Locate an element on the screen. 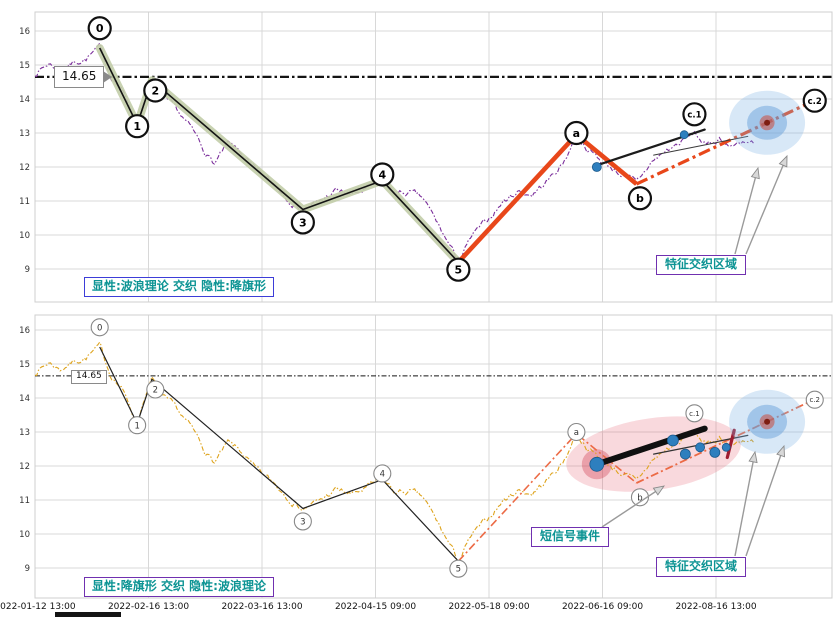 This screenshot has height=617, width=839. x-axis-tick-label: 2022-08-16 13:00 is located at coordinates (715, 607).